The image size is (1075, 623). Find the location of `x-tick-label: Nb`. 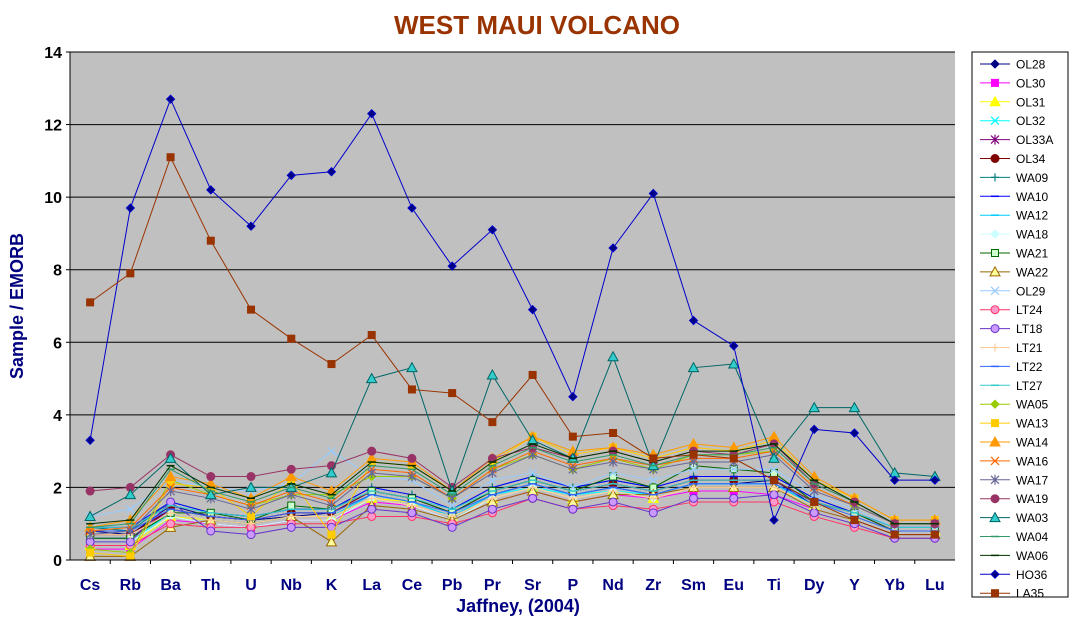

x-tick-label: Nb is located at coordinates (292, 585).